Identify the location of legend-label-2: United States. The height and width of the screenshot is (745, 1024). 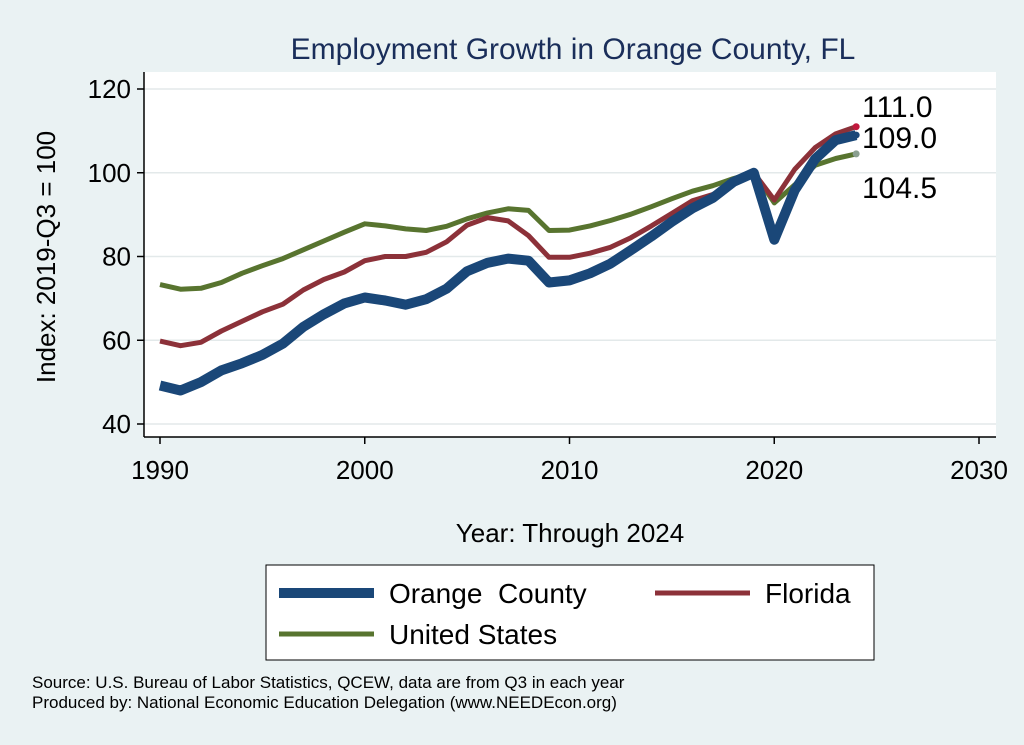
(473, 634).